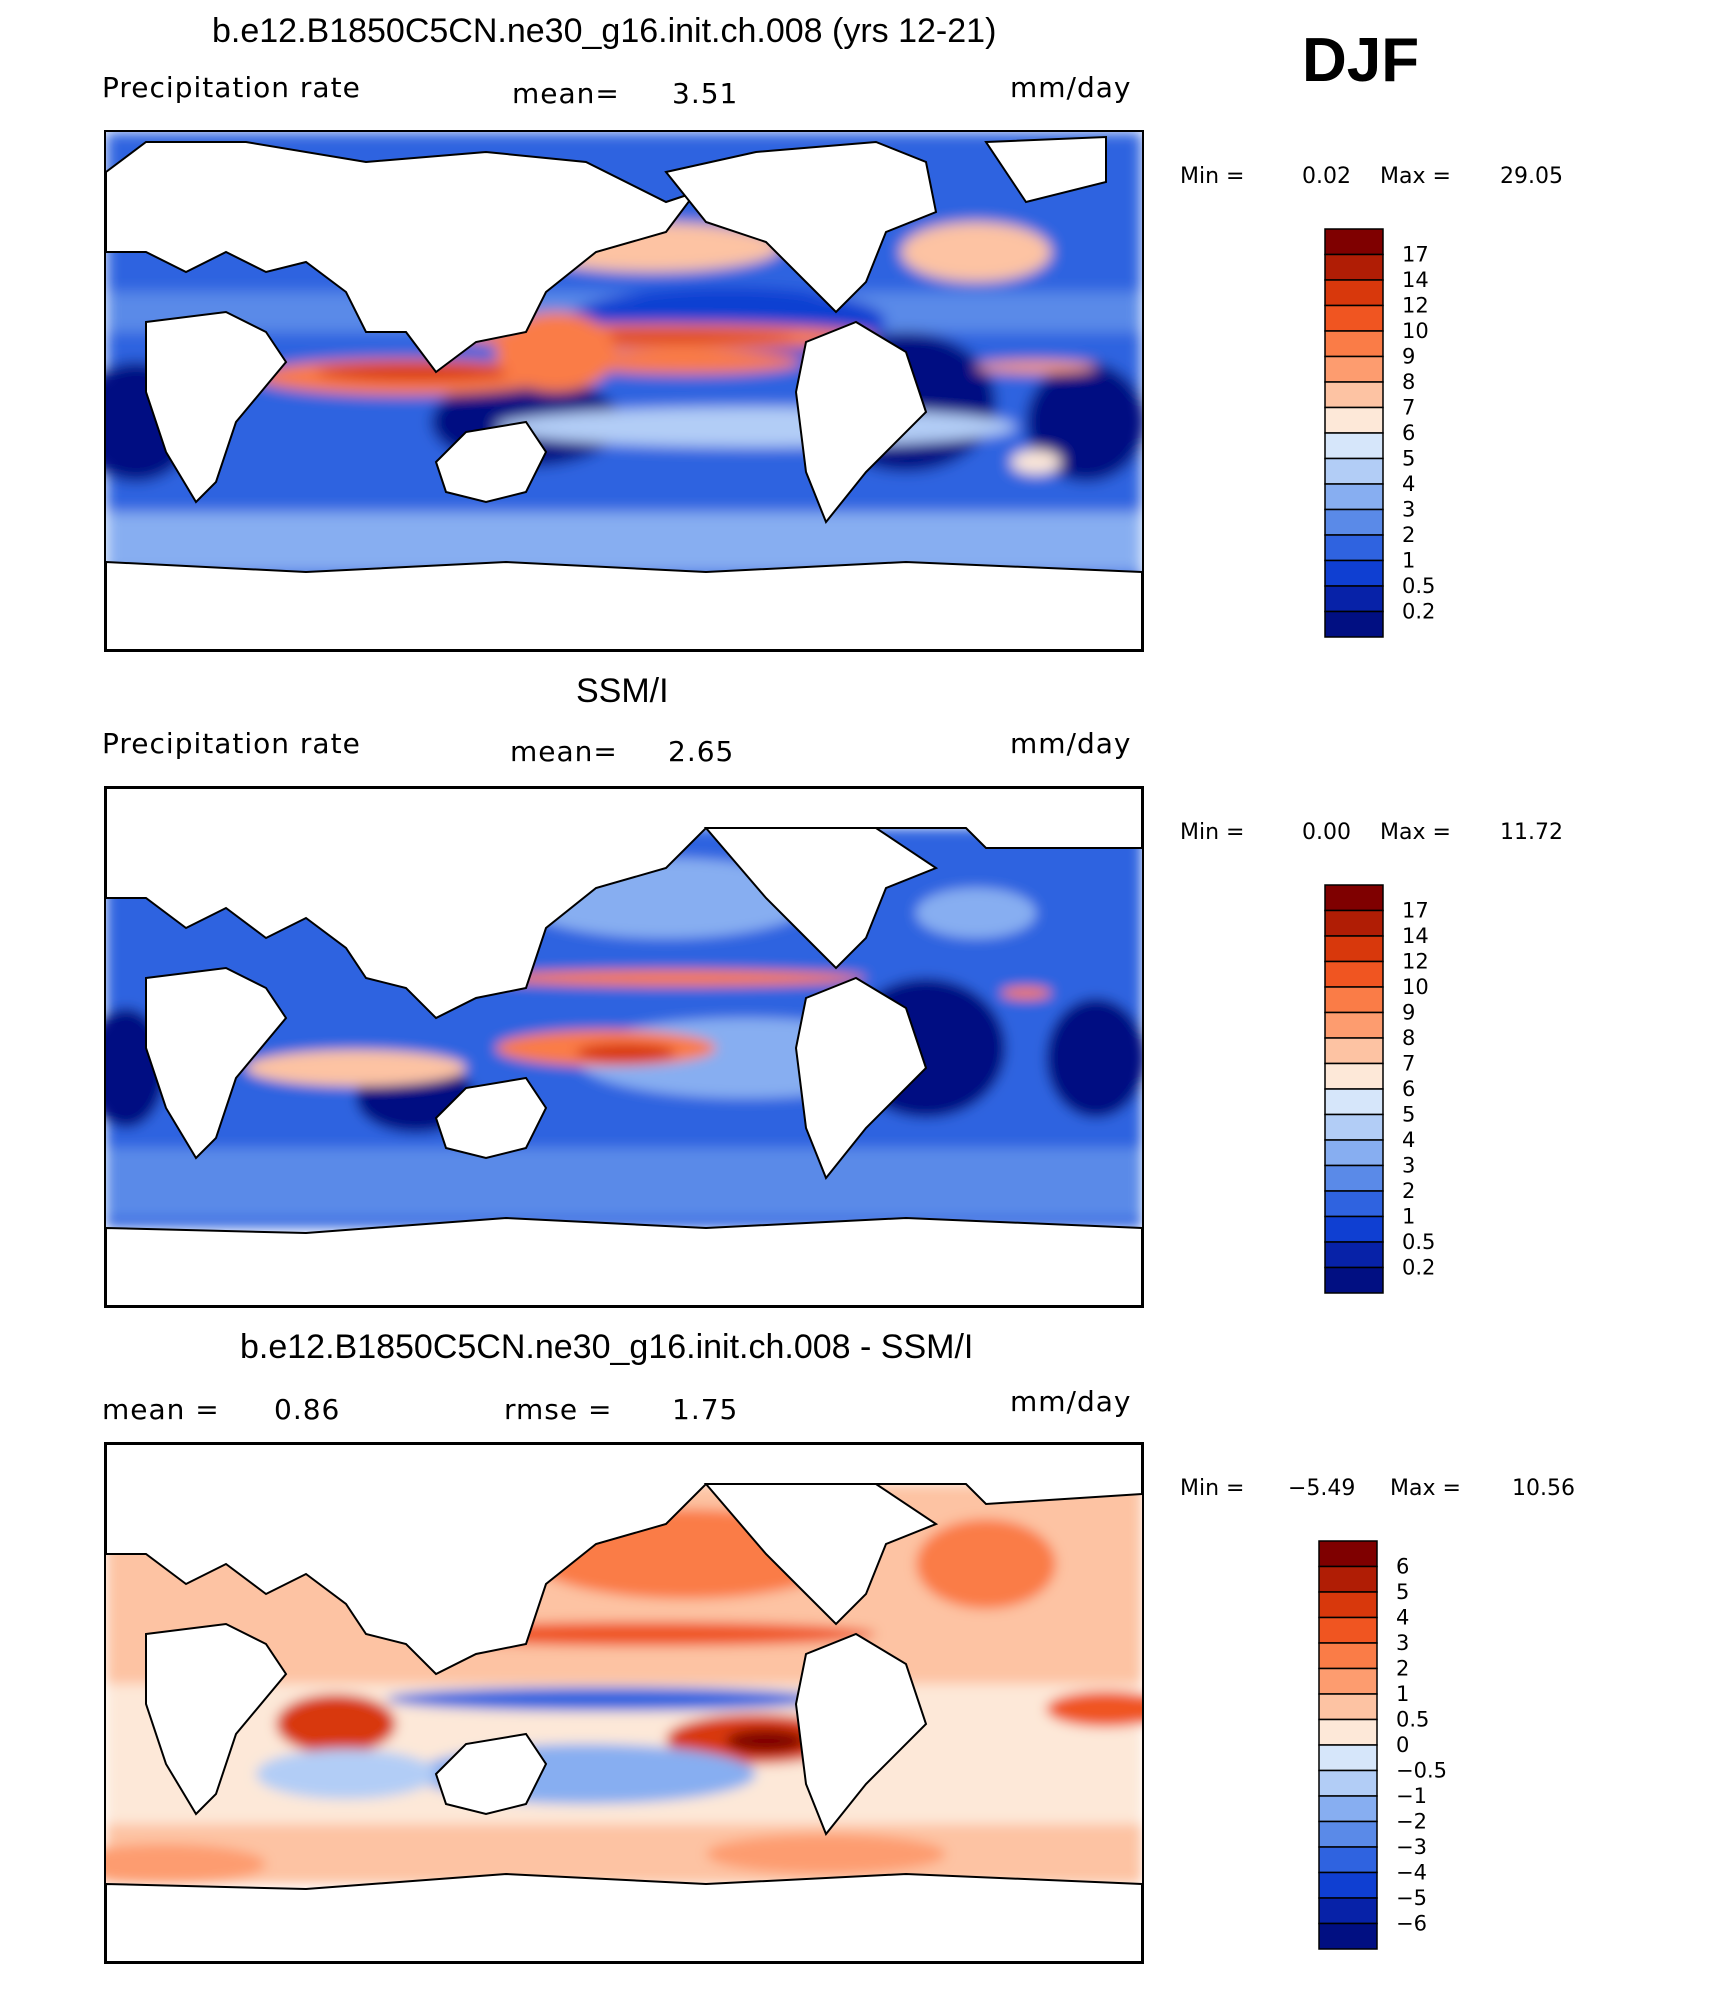  What do you see at coordinates (1402, 1618) in the screenshot?
I see `panel3-colorbar-label: 4` at bounding box center [1402, 1618].